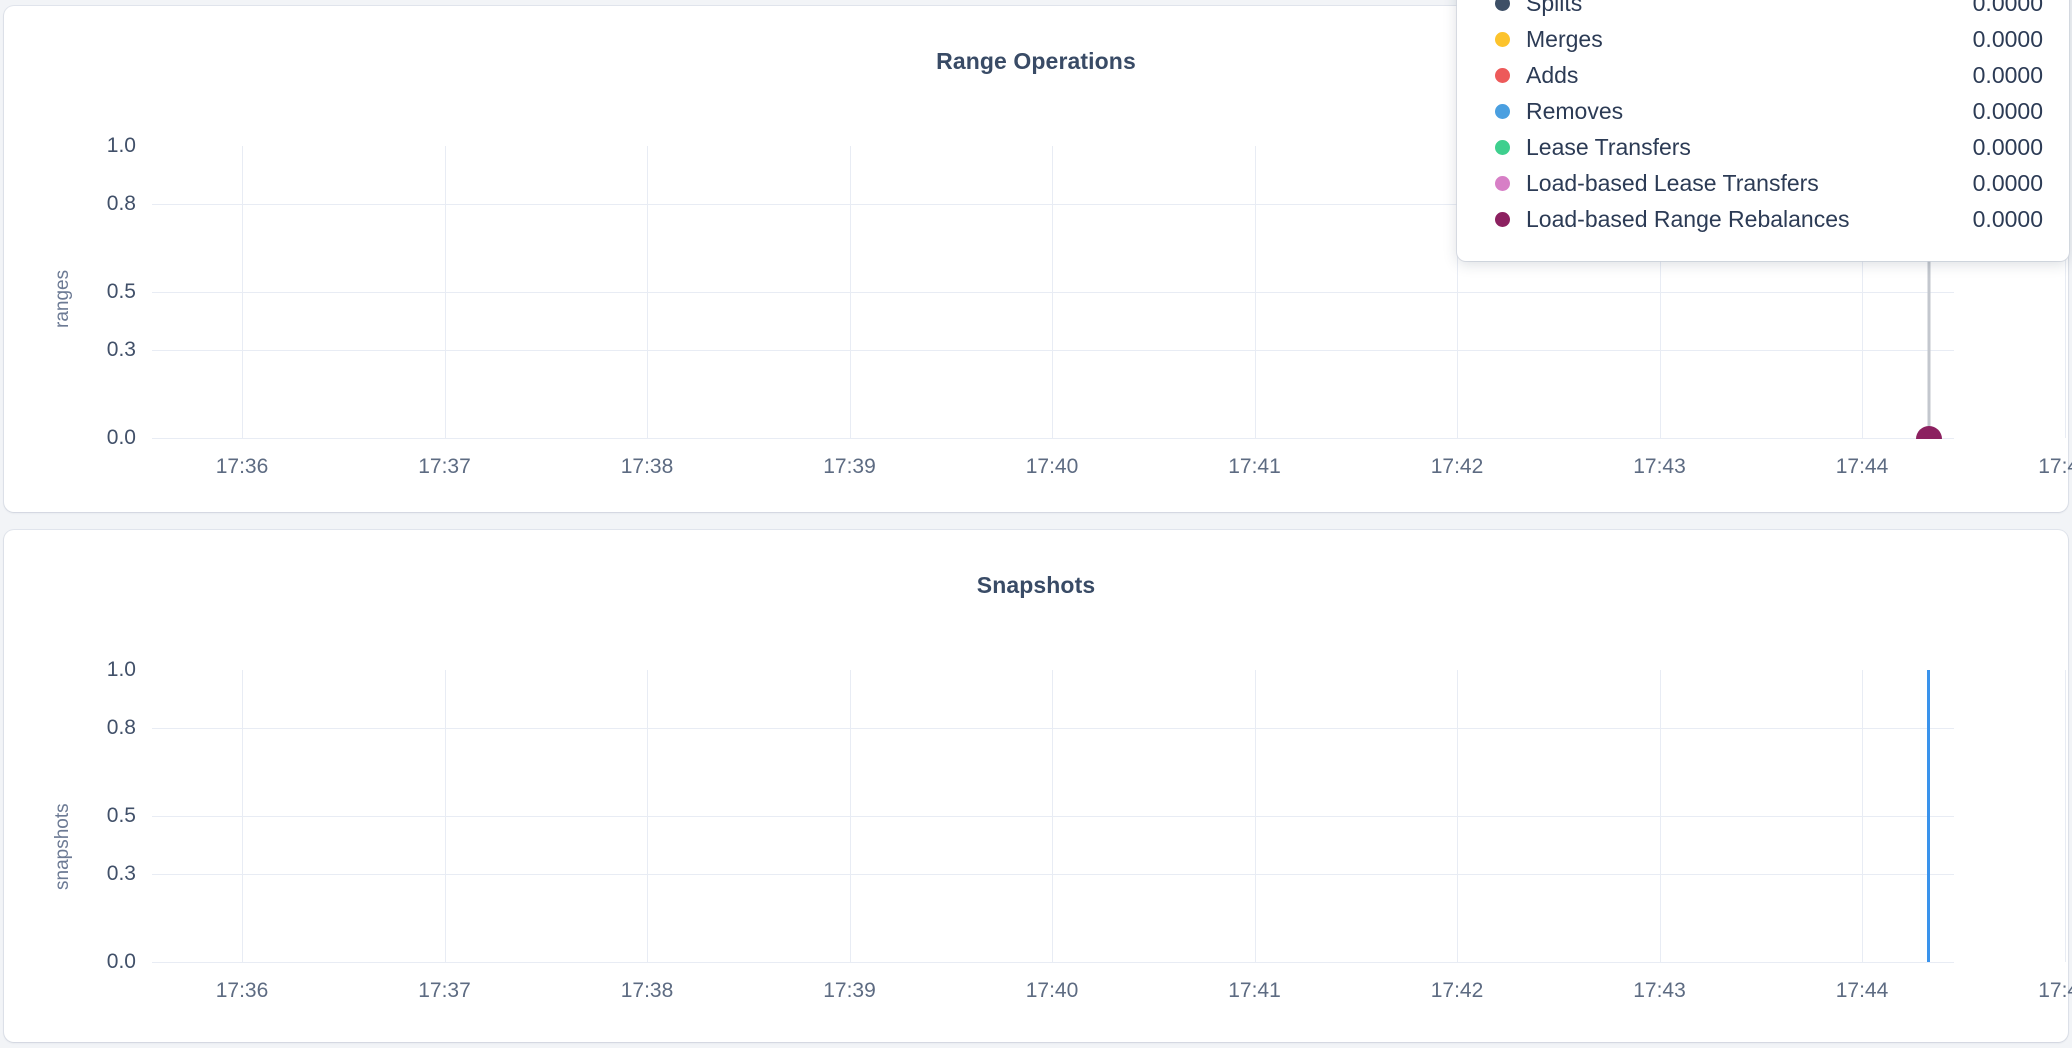 This screenshot has width=2072, height=1048. Describe the element at coordinates (1769, 39) in the screenshot. I see `tooltip-row: Merges 0.0000` at that location.